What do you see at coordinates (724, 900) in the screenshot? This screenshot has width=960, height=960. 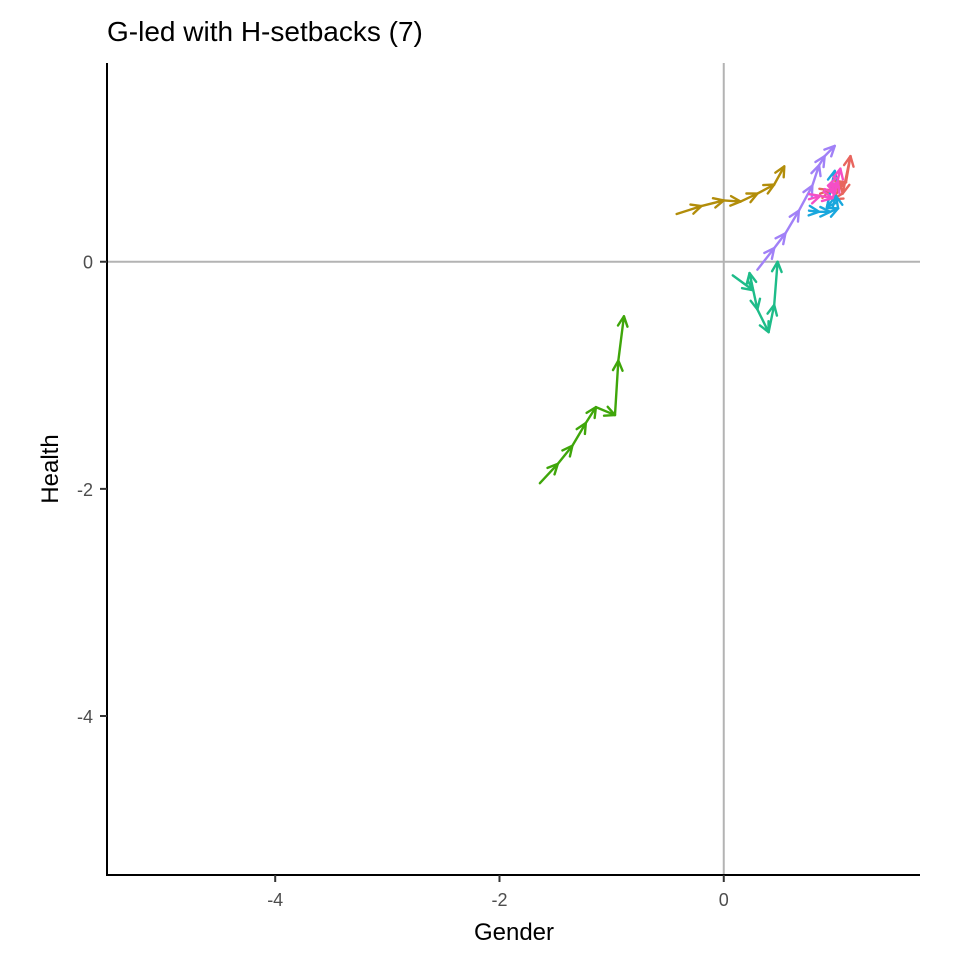 I see `x-tick-label: 0` at bounding box center [724, 900].